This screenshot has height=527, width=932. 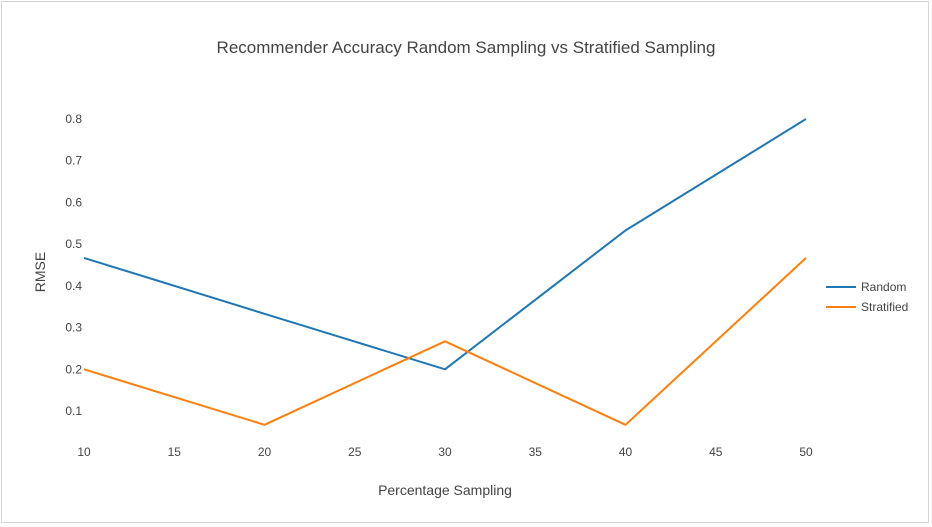 What do you see at coordinates (73, 411) in the screenshot?
I see `y-tick-label: 0.1` at bounding box center [73, 411].